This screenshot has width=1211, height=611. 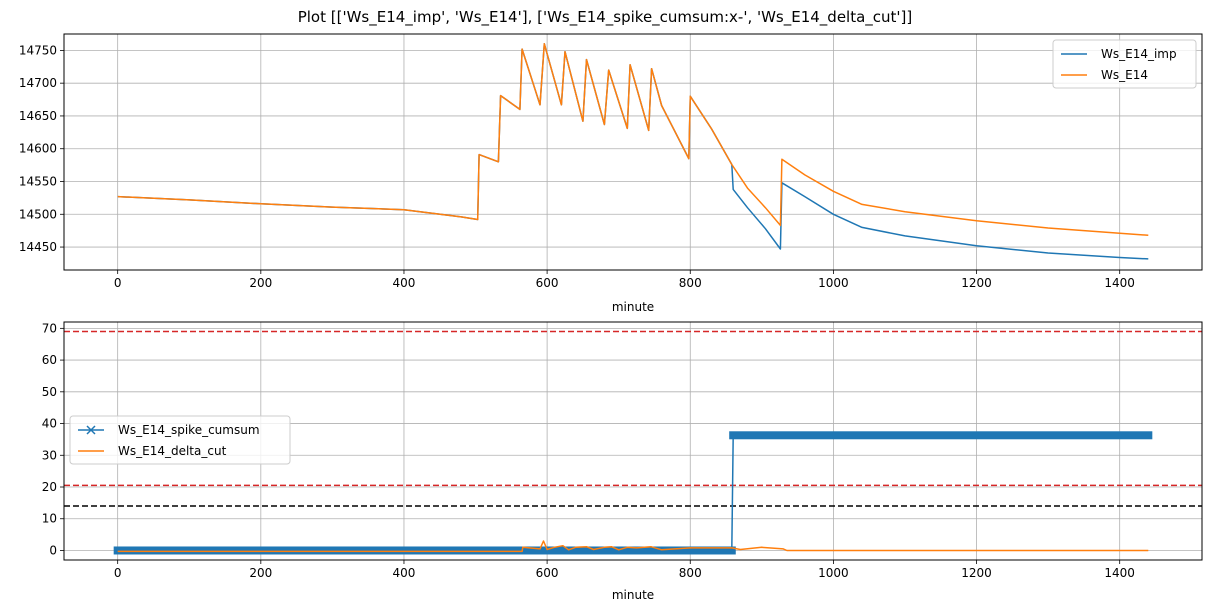 What do you see at coordinates (91, 430) in the screenshot?
I see `legend-marker-Ws_E14_spike_cumsum` at bounding box center [91, 430].